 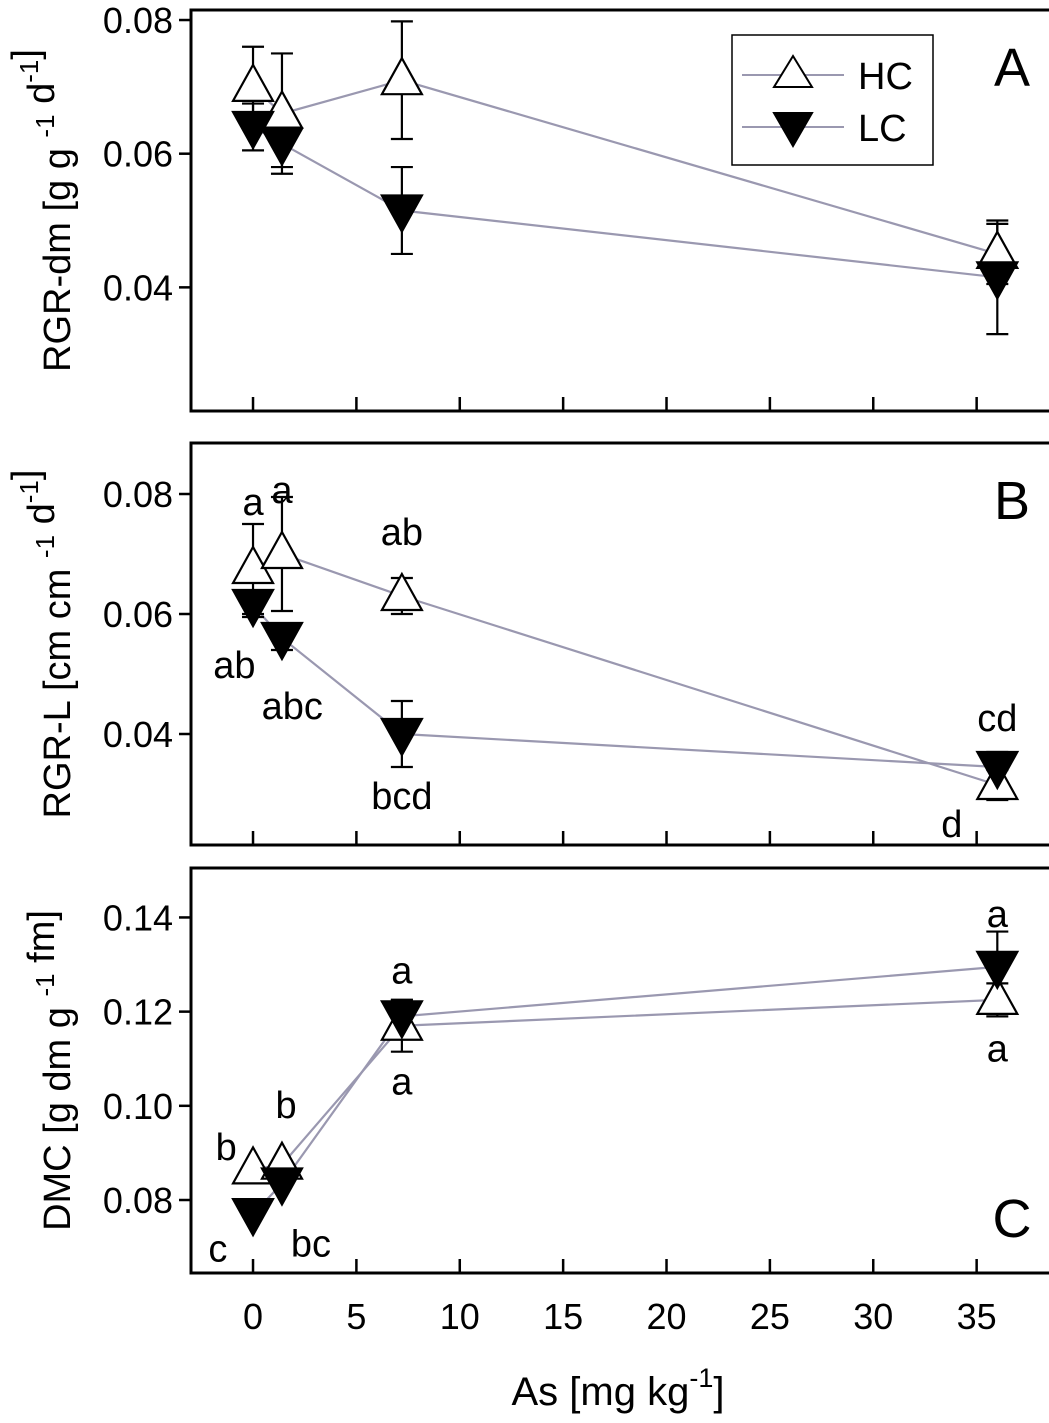 What do you see at coordinates (793, 71) in the screenshot?
I see `legend-hc-marker` at bounding box center [793, 71].